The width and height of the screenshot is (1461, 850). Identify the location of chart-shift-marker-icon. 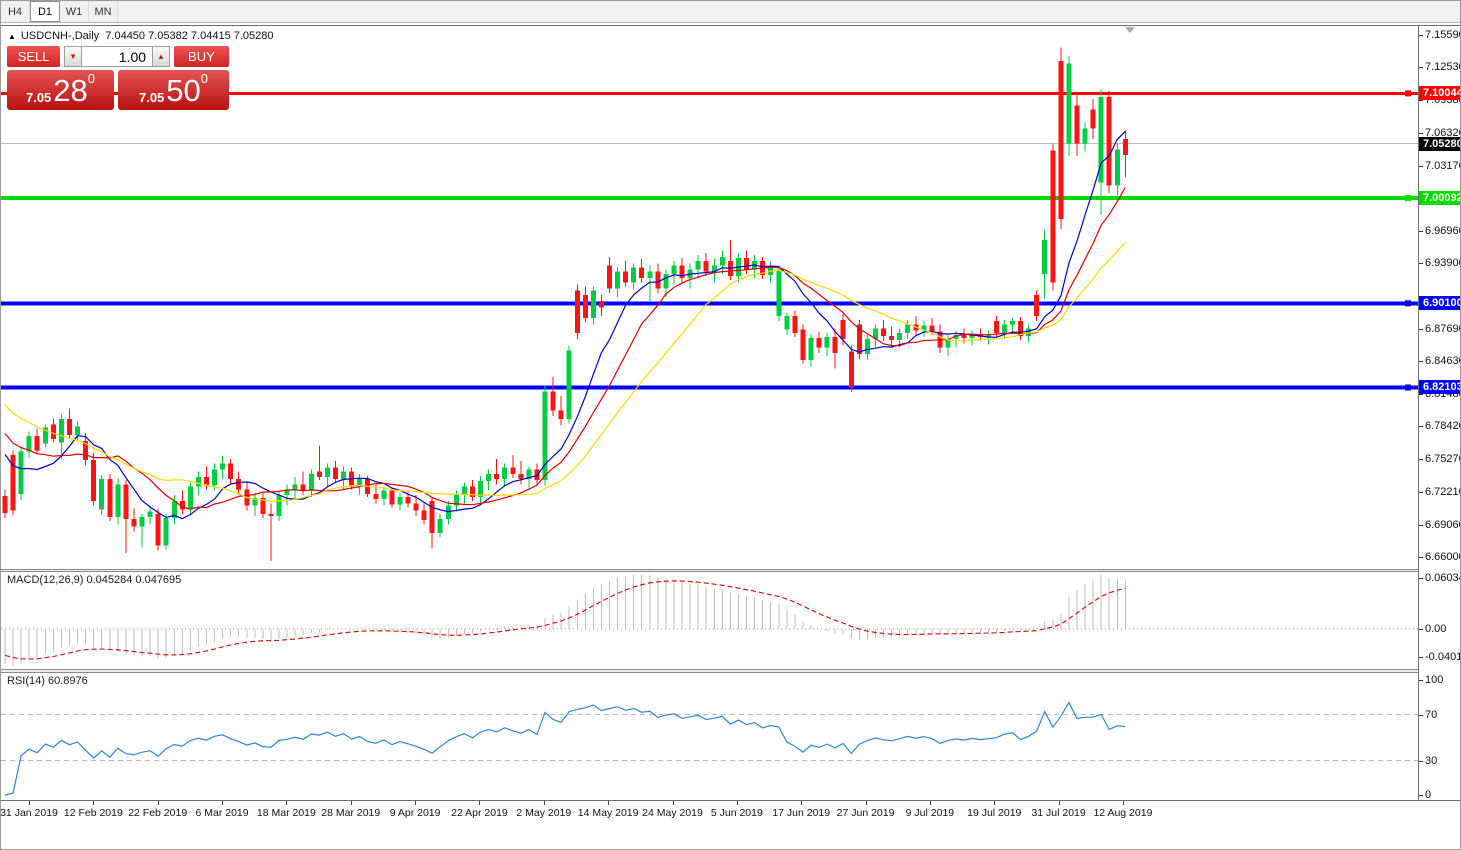
(1130, 30).